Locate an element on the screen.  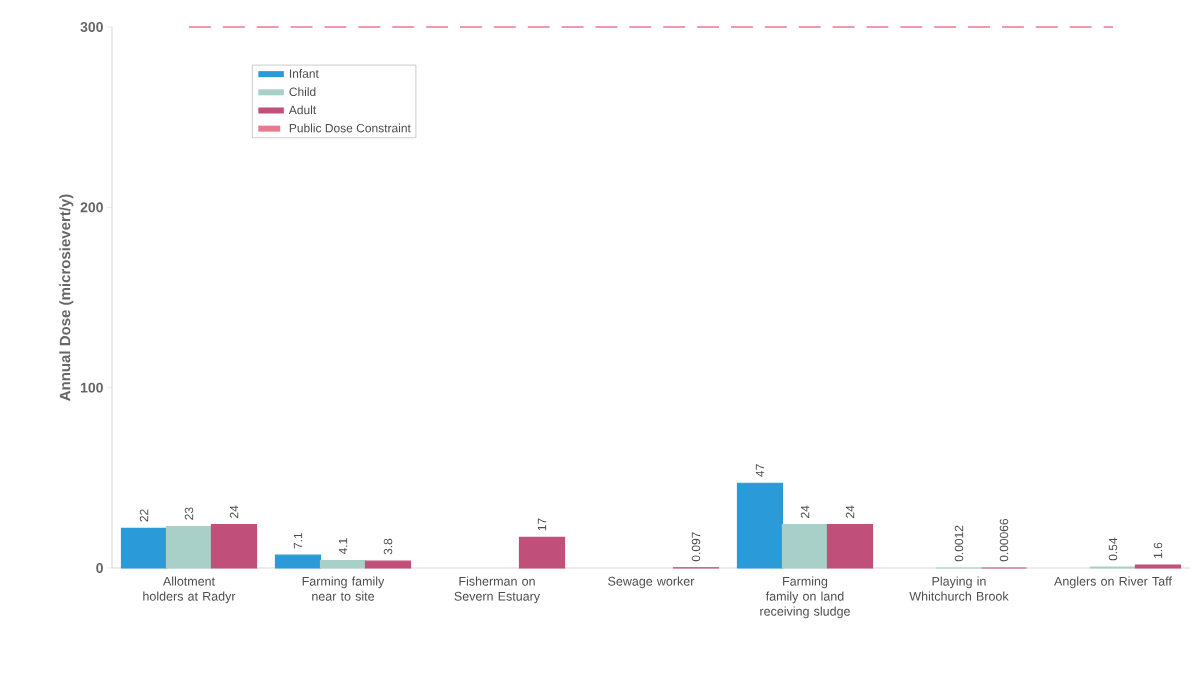
y-tick-label: 0 is located at coordinates (99, 568).